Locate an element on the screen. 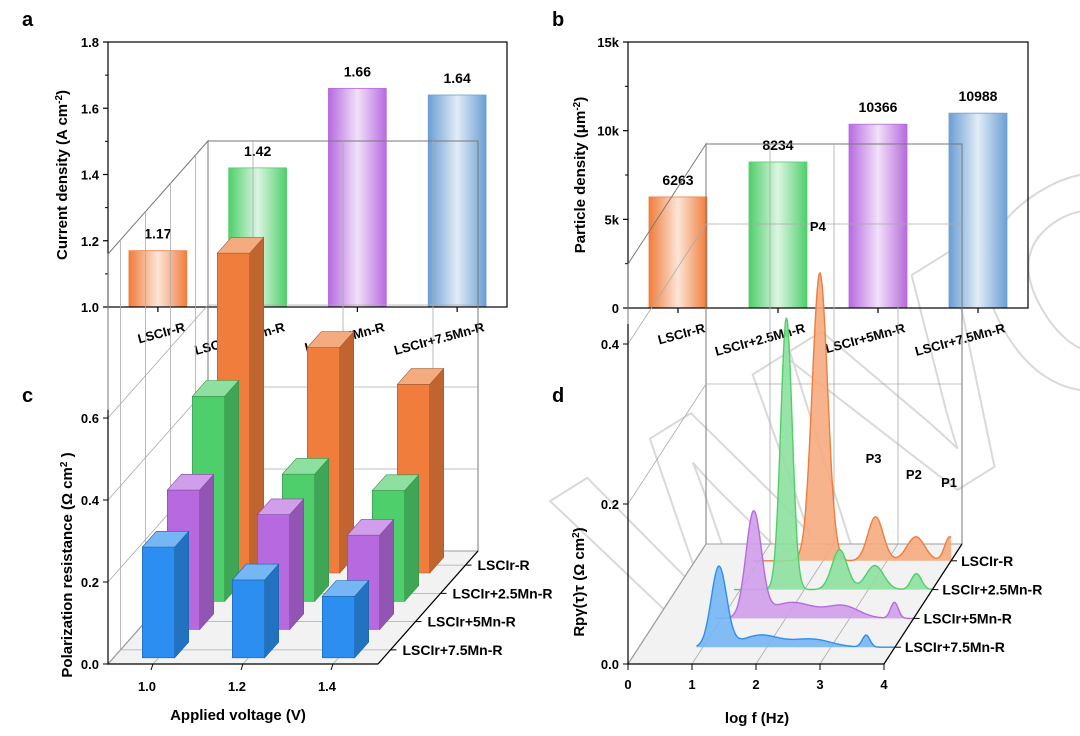 The image size is (1080, 736). panel-d-series-label-1: LSCIr+2.5Mn-R is located at coordinates (992, 590).